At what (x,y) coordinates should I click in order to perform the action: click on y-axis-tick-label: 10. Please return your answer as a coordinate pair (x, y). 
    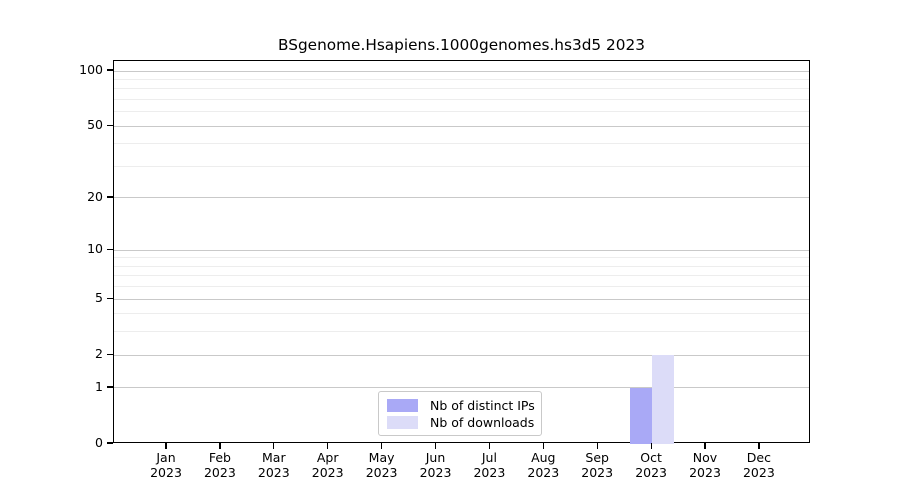
    Looking at the image, I should click on (95, 249).